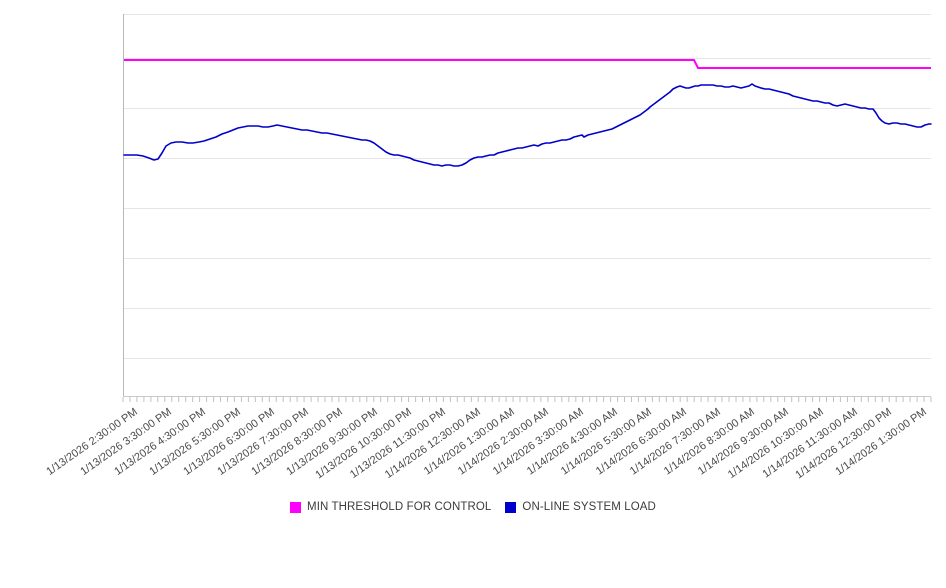 Image resolution: width=946 pixels, height=588 pixels. Describe the element at coordinates (399, 507) in the screenshot. I see `legend-label: MIN THRESHOLD FOR CONTROL` at that location.